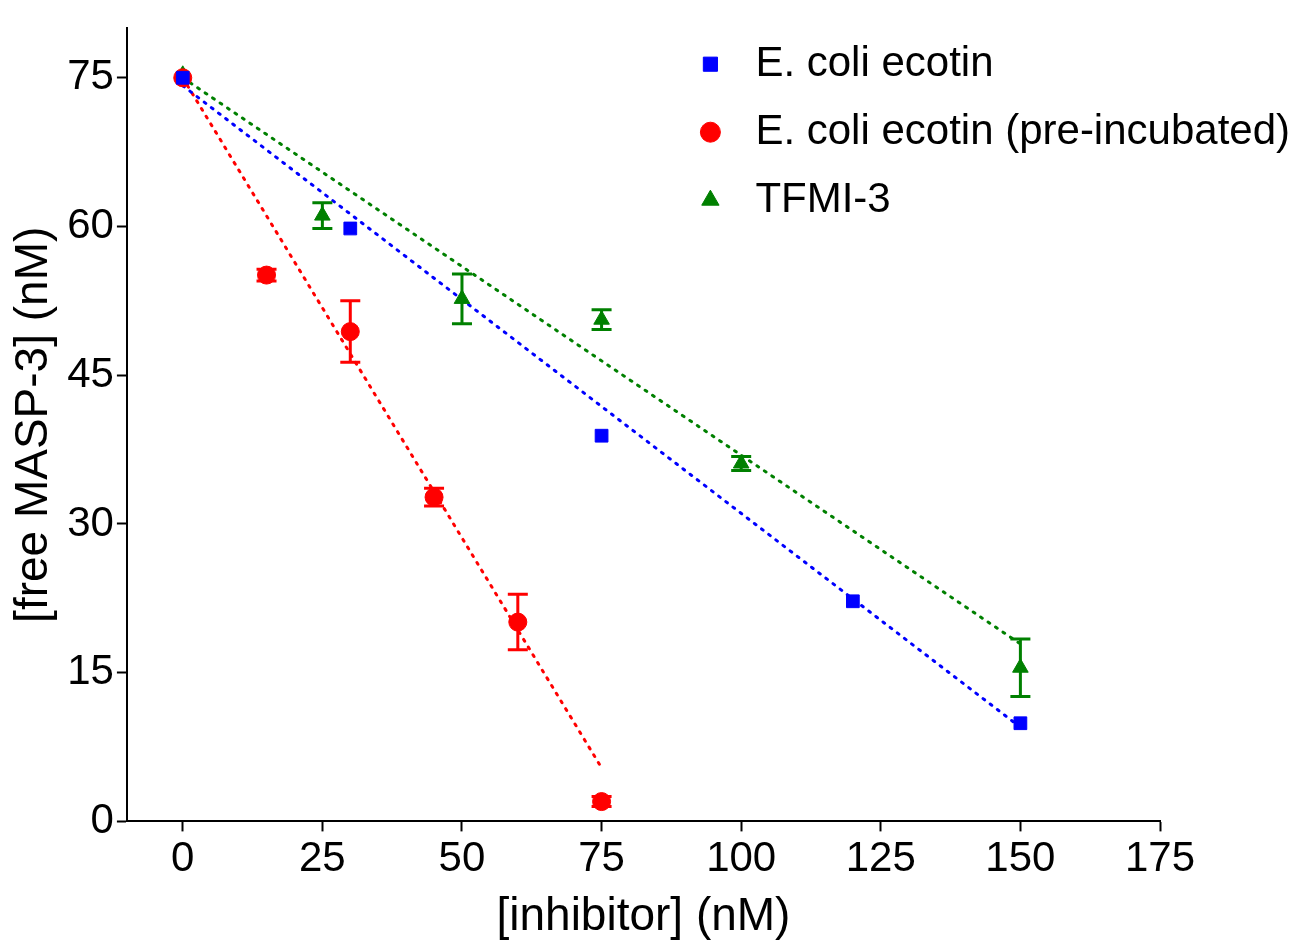 This screenshot has width=1310, height=947. What do you see at coordinates (643, 914) in the screenshot?
I see `x-axis-title: [inhibitor] (nM)` at bounding box center [643, 914].